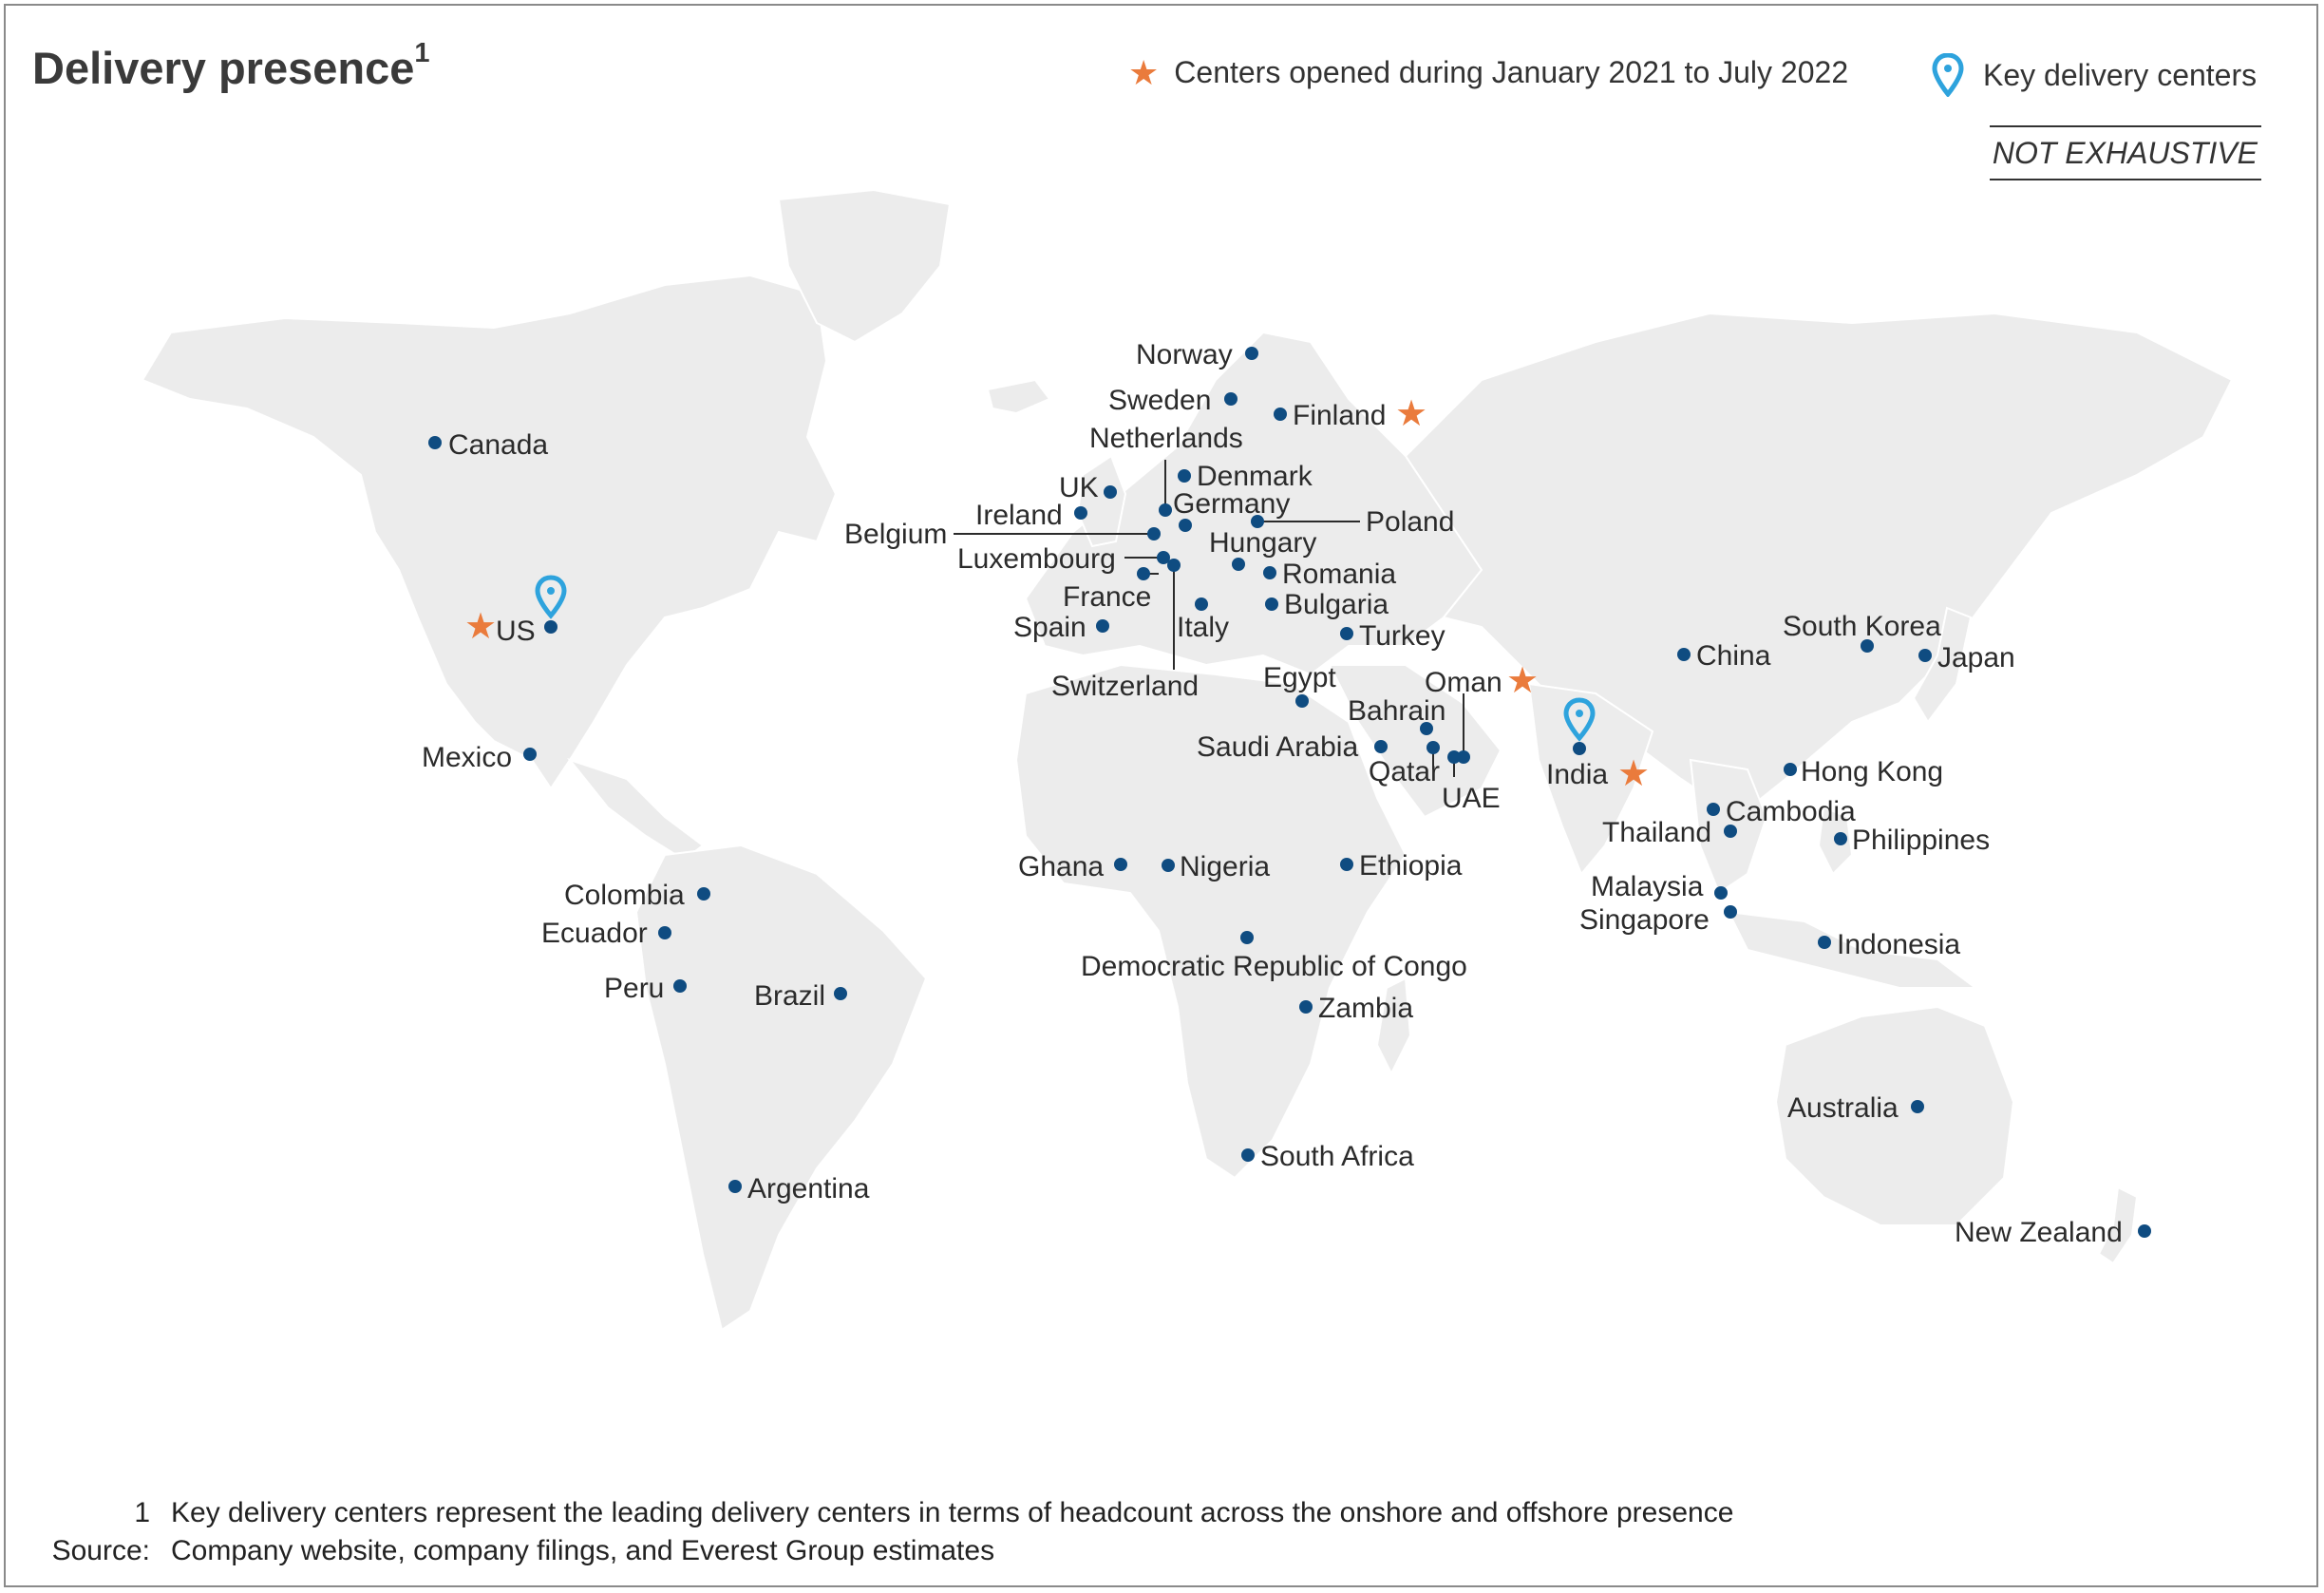 This screenshot has width=2324, height=1593. Describe the element at coordinates (1644, 920) in the screenshot. I see `location-label-singapore: Singapore` at that location.